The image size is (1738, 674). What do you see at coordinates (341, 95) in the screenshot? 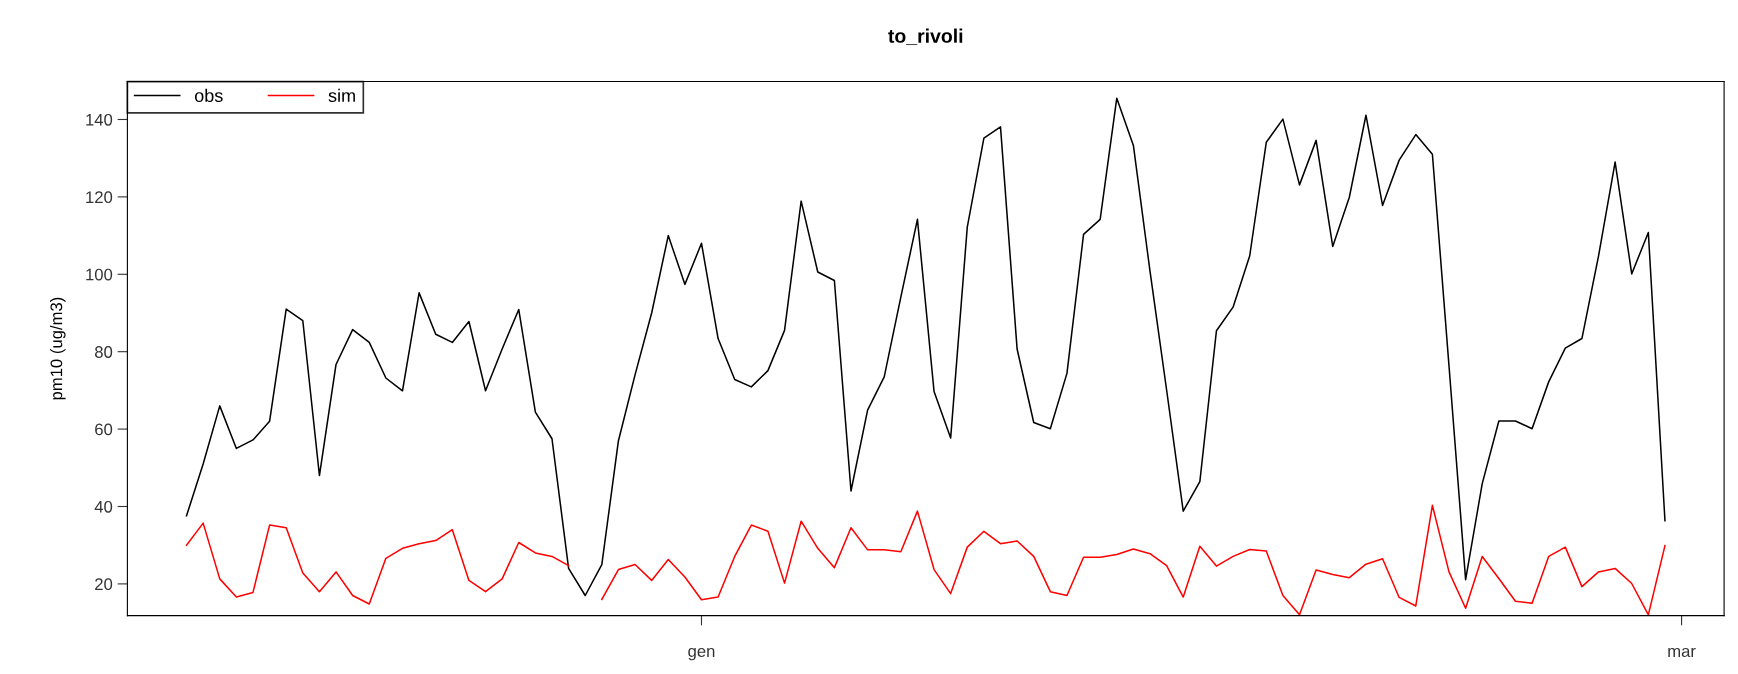
I see `legend-label: sim` at bounding box center [341, 95].